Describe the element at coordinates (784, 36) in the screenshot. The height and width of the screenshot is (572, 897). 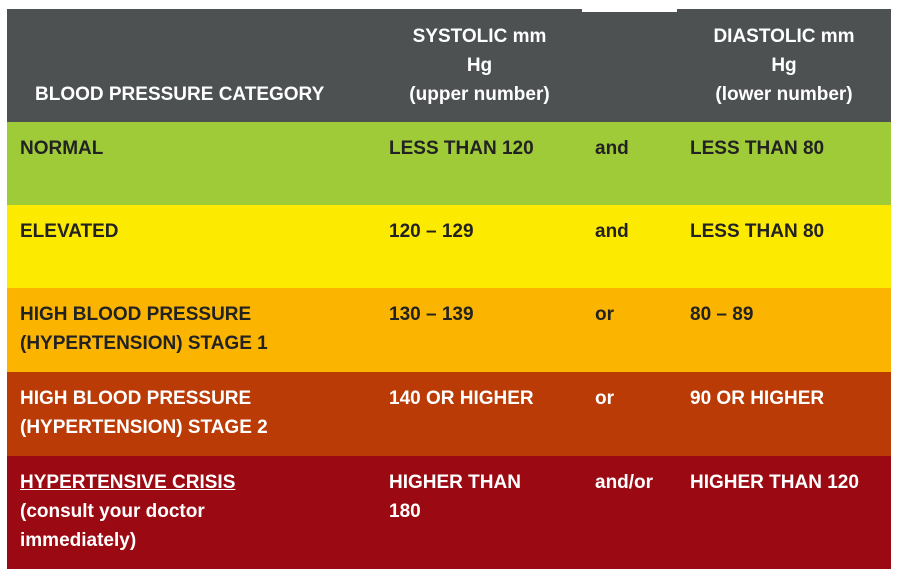
I see `header-diastolic-line: DIASTOLIC mm` at that location.